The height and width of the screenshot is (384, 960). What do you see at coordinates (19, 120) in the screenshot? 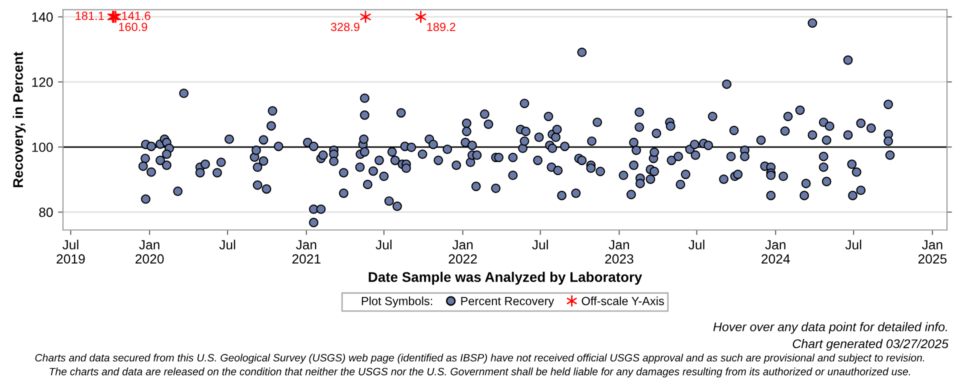
I see `y-axis-title: Recovery, in Percent` at bounding box center [19, 120].